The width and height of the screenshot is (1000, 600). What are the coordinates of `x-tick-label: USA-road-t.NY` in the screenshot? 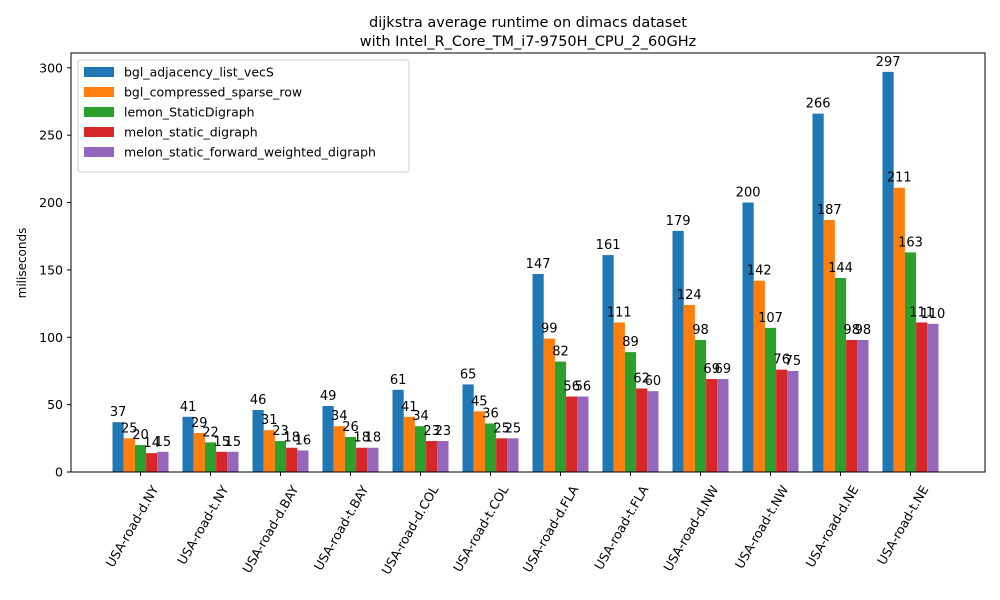 It's located at (202, 524).